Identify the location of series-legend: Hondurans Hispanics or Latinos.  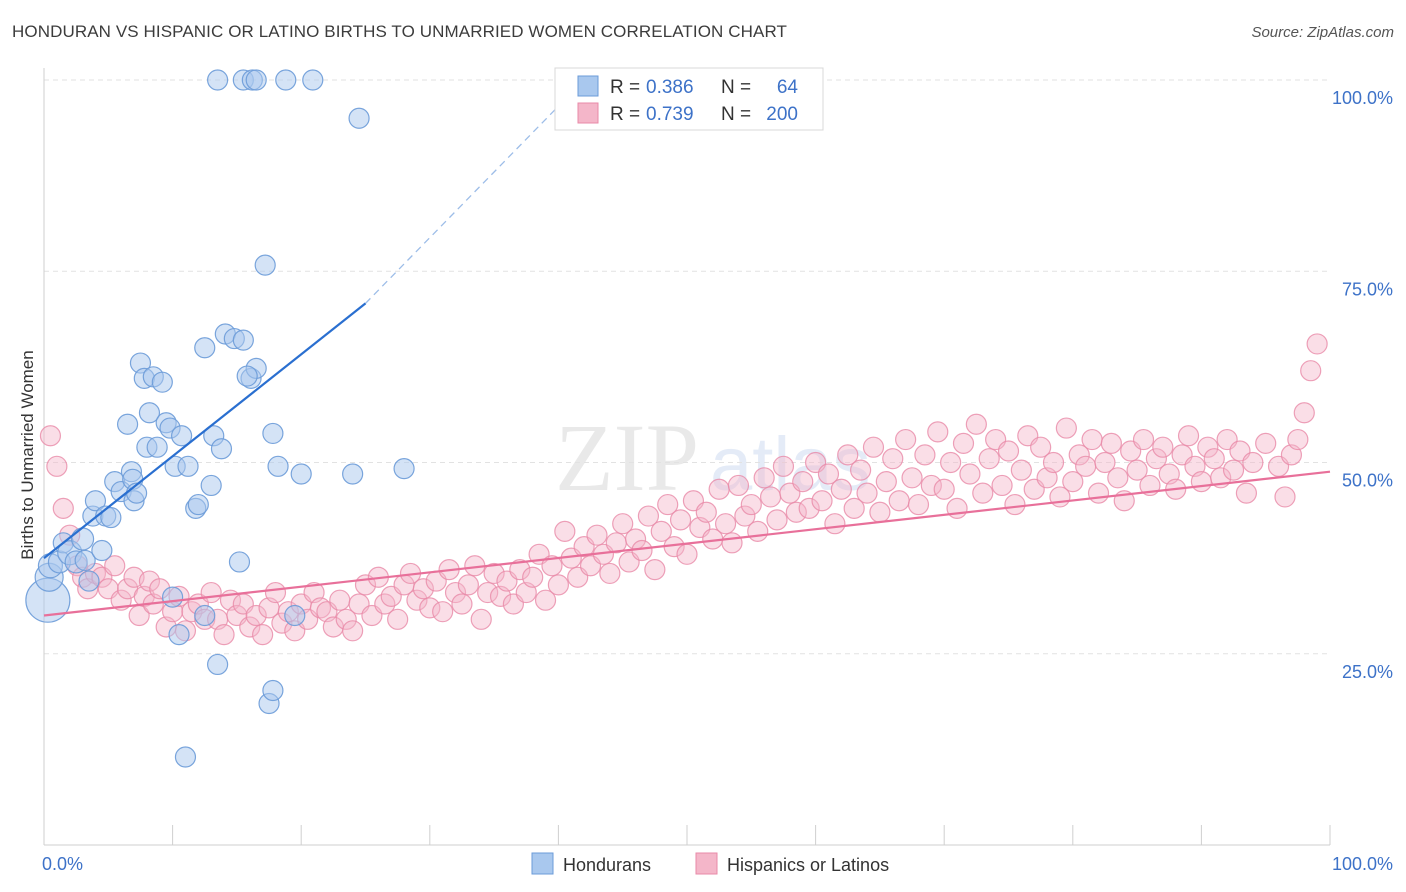
(710, 863).